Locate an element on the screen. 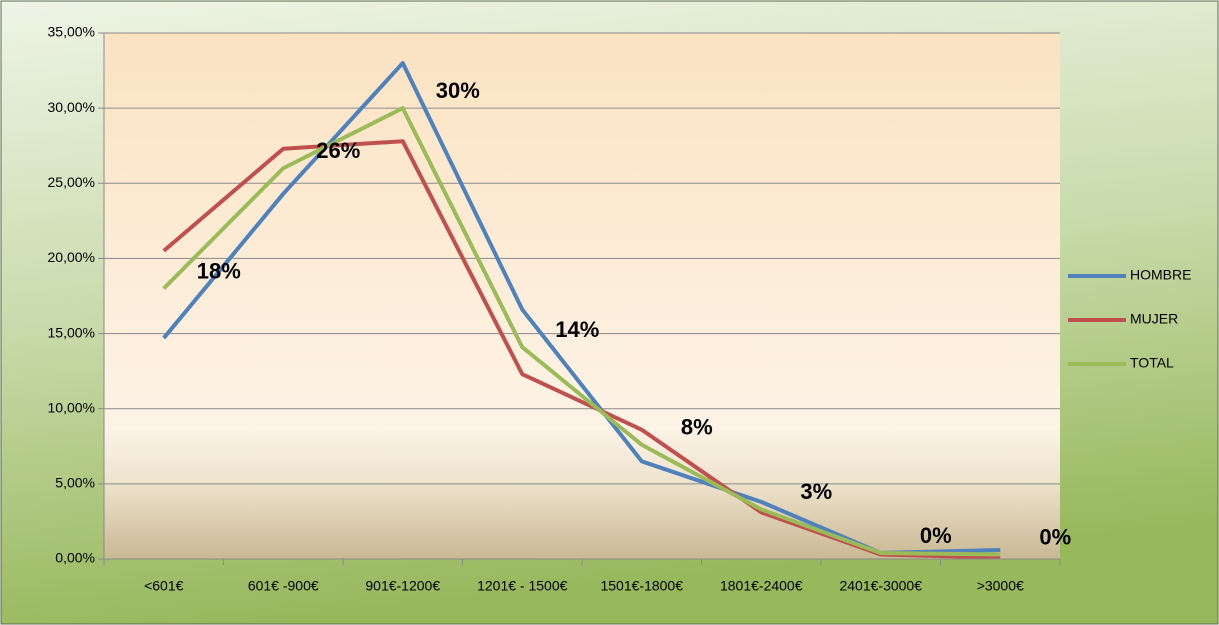  y-tick-label: 20,00% is located at coordinates (71, 257).